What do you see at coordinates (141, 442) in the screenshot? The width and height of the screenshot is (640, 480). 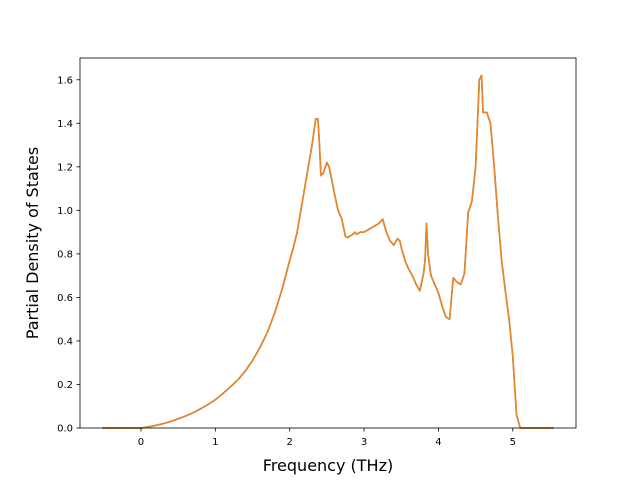 I see `x-tick-label: 0` at bounding box center [141, 442].